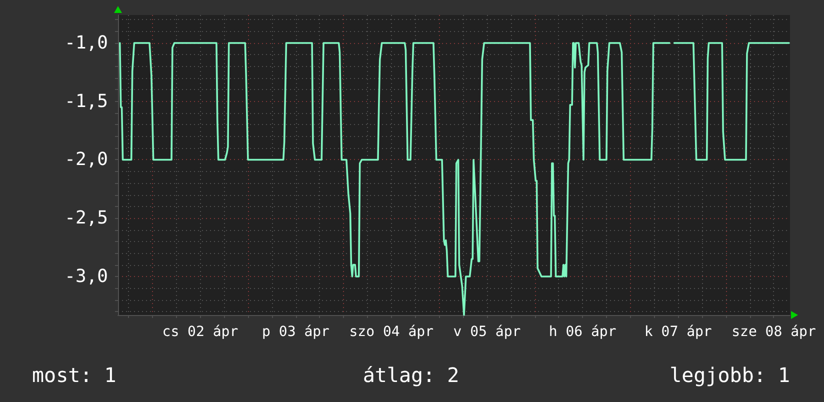  Describe the element at coordinates (582, 332) in the screenshot. I see `x-tick-label: h 06 ápr` at that location.